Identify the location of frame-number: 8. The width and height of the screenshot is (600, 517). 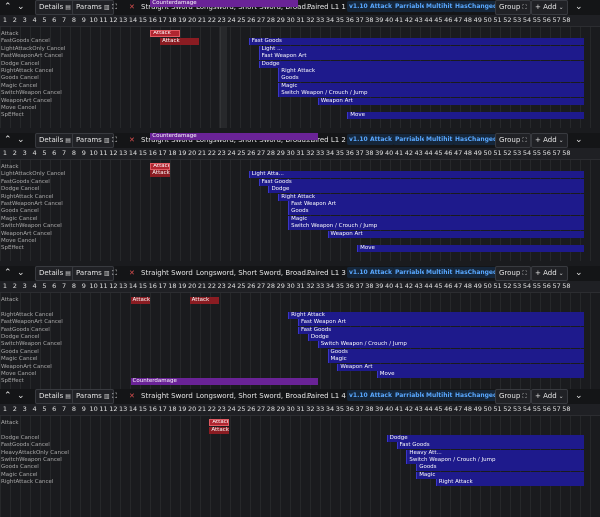
(73, 286).